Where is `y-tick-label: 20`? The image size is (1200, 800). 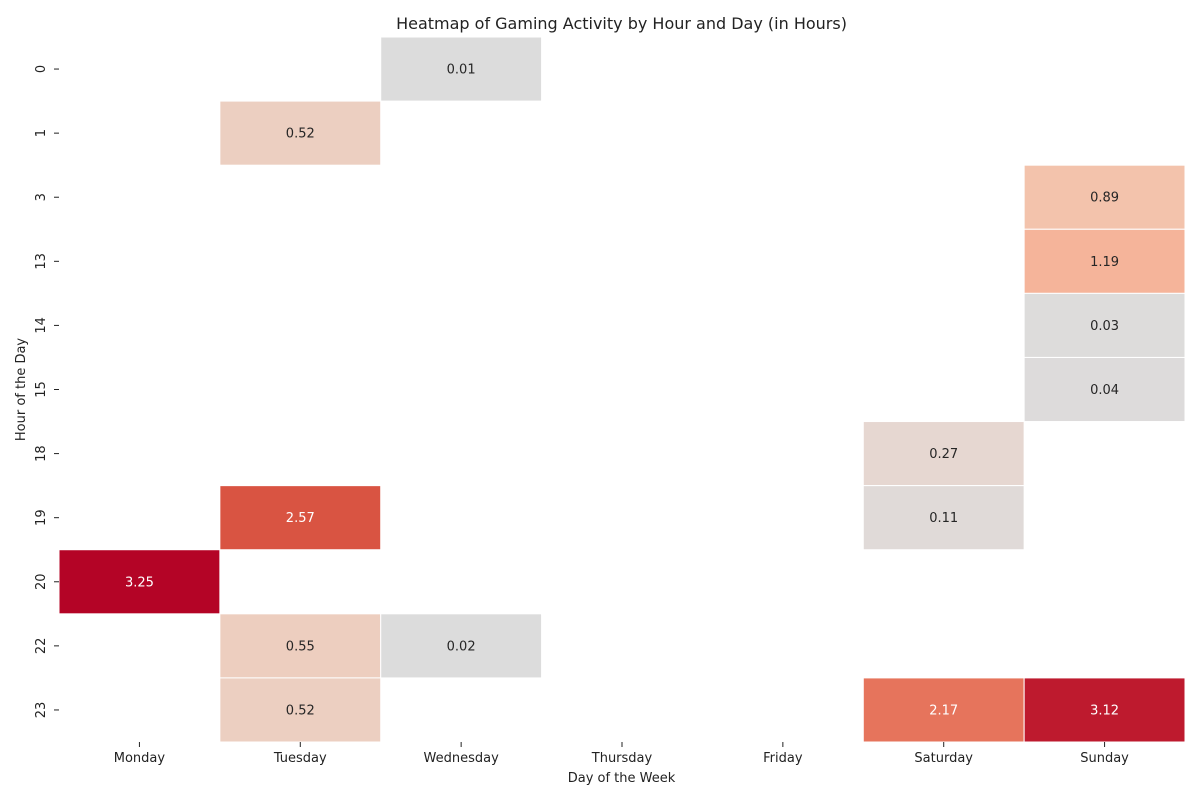
y-tick-label: 20 is located at coordinates (41, 581).